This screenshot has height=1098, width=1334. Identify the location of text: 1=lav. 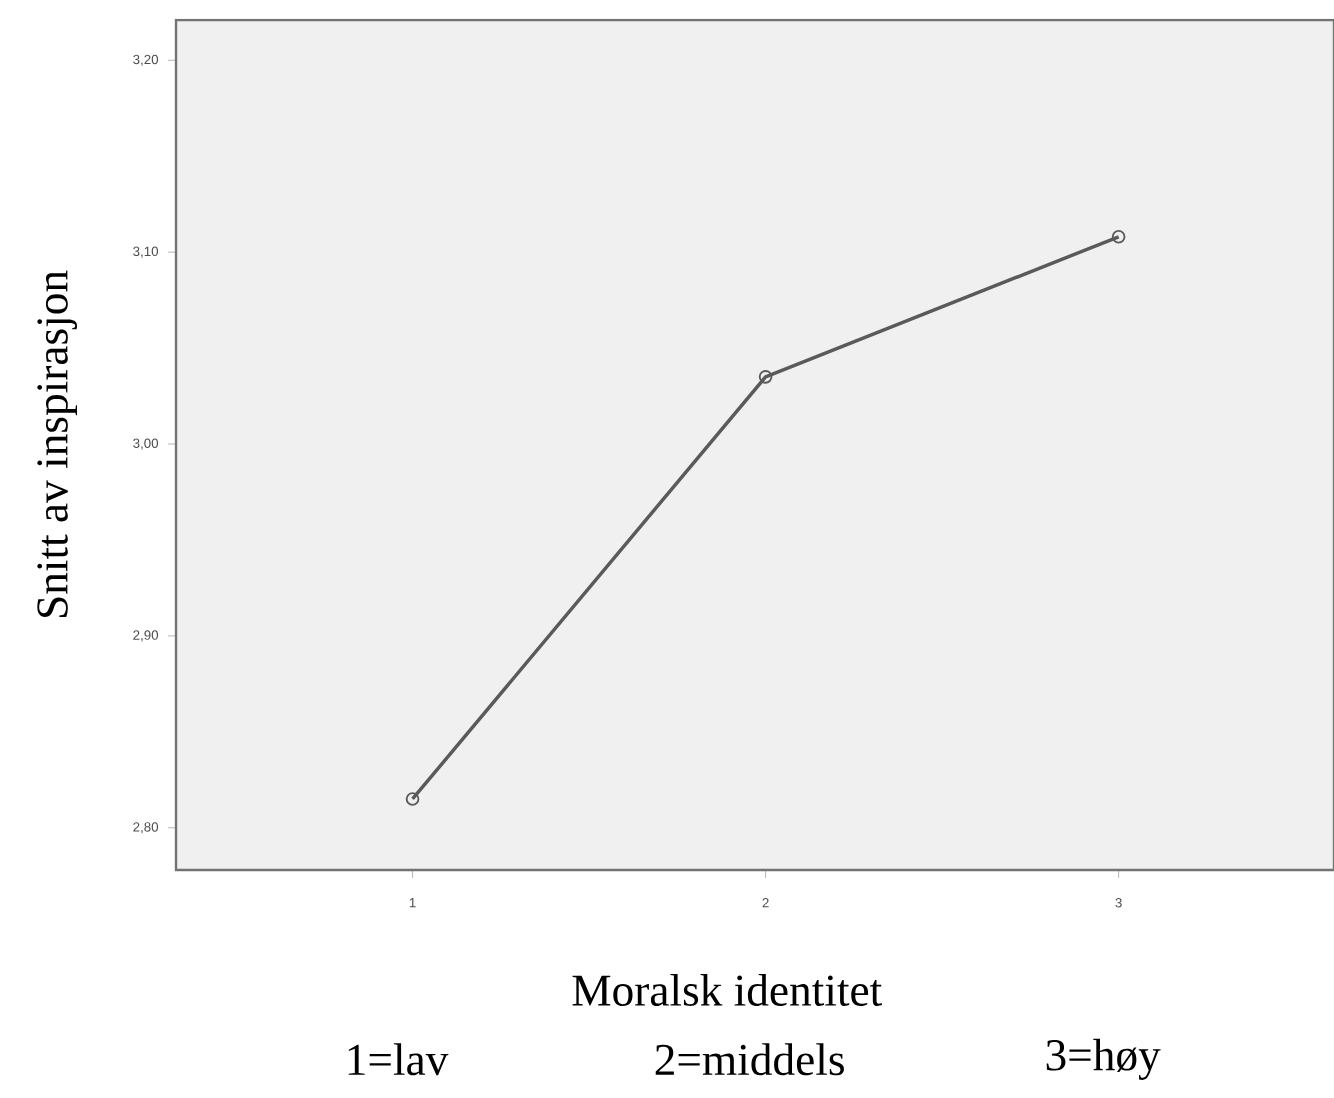
(398, 1059).